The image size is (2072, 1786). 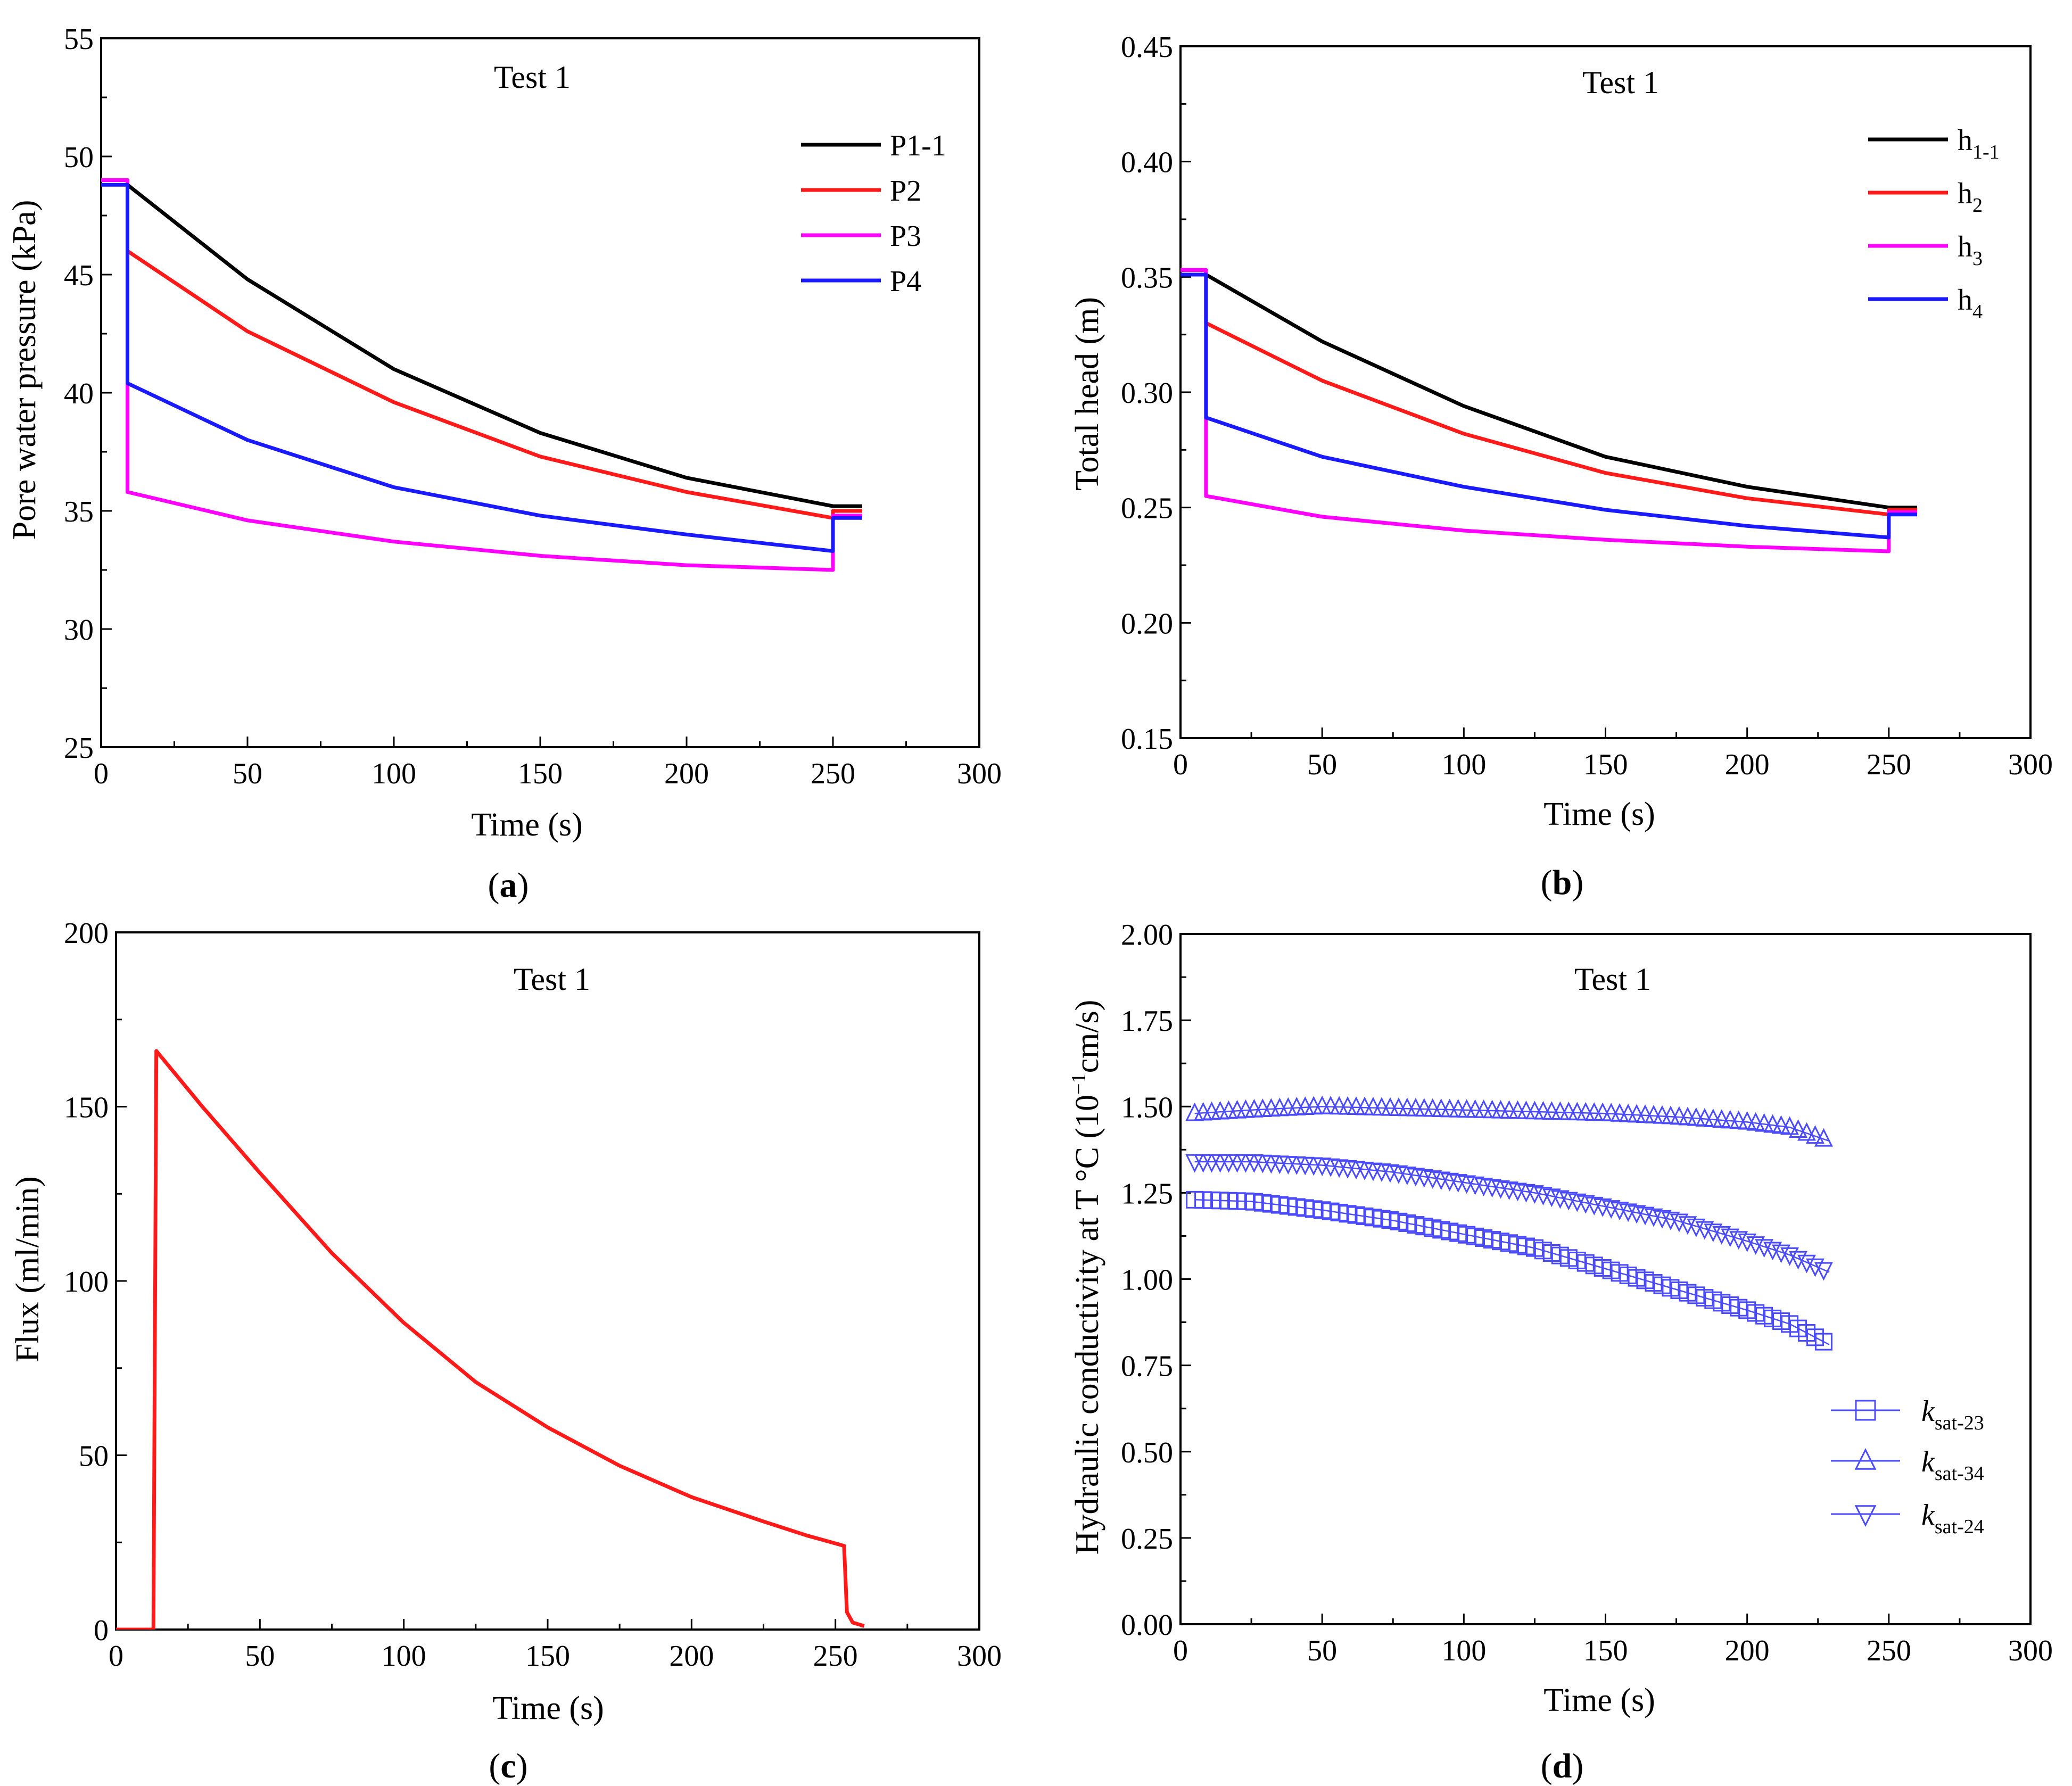 I want to click on legend-label: P3, so click(x=905, y=236).